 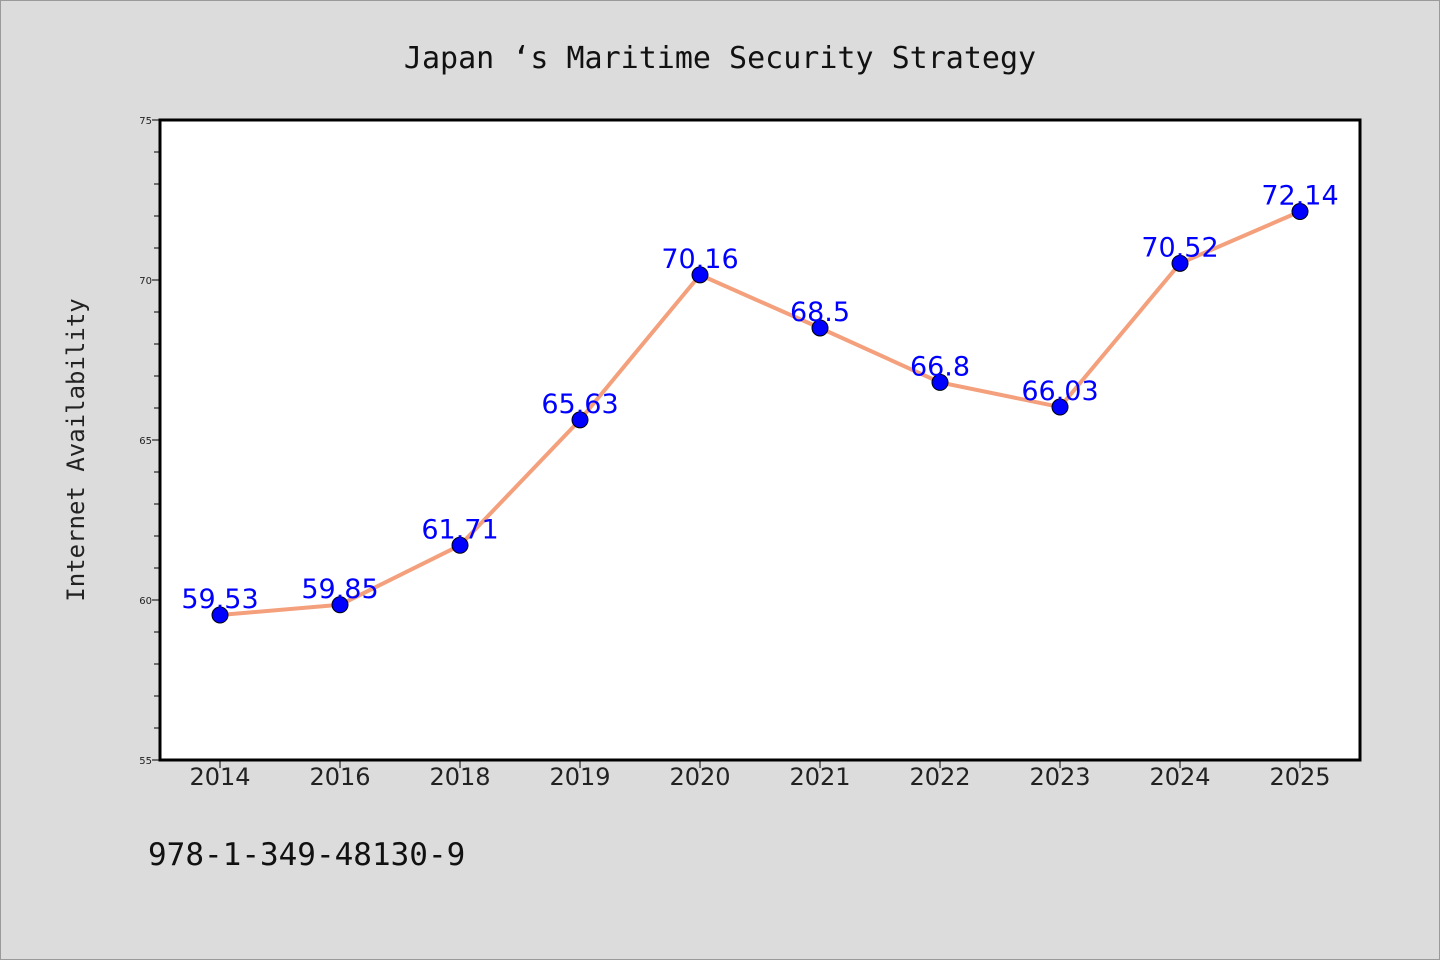 I want to click on y-tick-label: 65, so click(x=145, y=441).